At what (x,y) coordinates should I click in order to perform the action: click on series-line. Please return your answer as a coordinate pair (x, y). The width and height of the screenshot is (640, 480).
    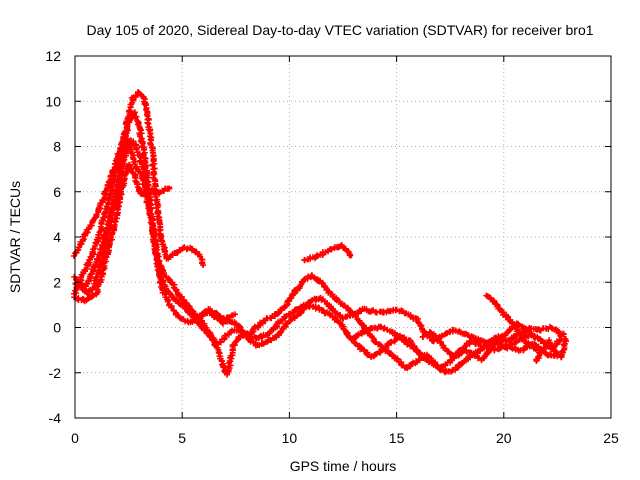
    Looking at the image, I should click on (139, 179).